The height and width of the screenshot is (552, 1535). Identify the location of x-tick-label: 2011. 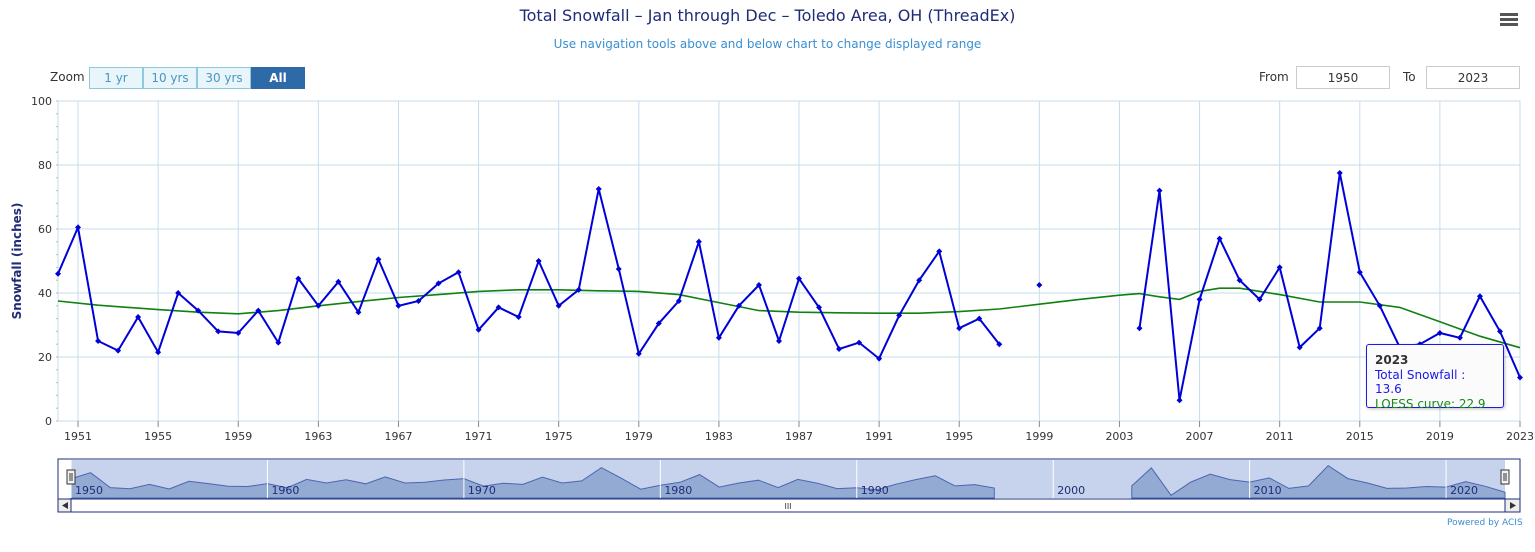
(1280, 436).